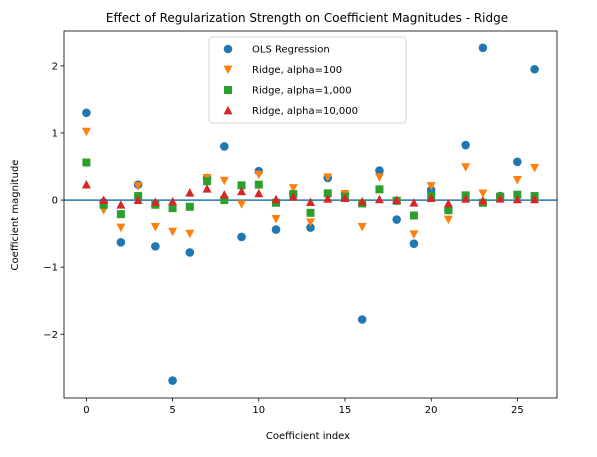 The height and width of the screenshot is (457, 597). Describe the element at coordinates (172, 410) in the screenshot. I see `x-tick-label: 5` at that location.